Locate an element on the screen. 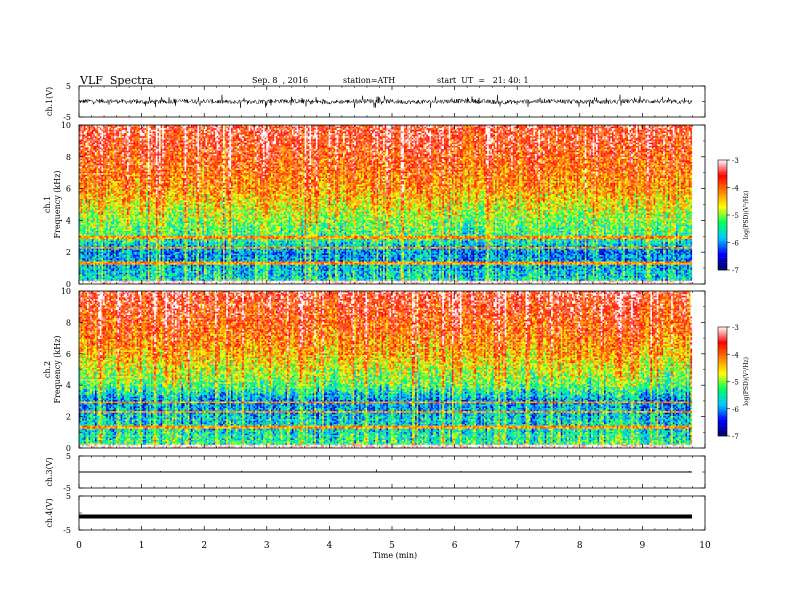 The width and height of the screenshot is (792, 616). ch2-spectrogram-channel-label: ch.2 is located at coordinates (47, 369).